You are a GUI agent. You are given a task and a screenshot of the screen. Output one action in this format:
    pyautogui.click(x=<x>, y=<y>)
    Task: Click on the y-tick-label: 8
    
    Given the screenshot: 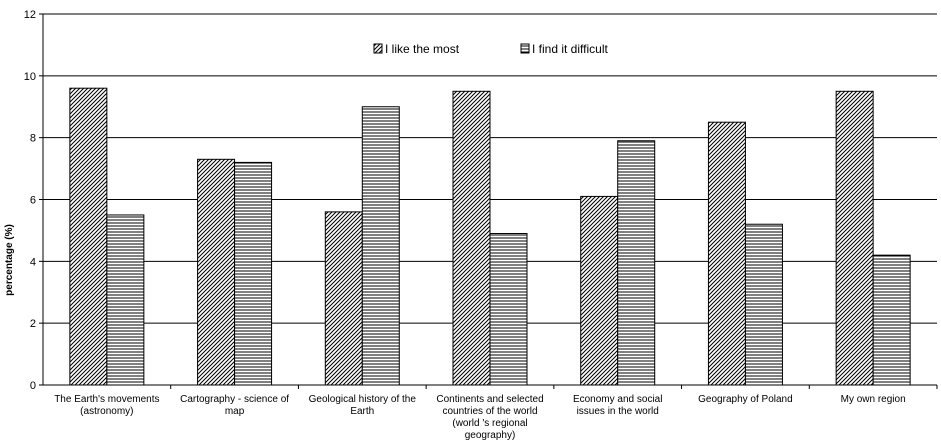 What is the action you would take?
    pyautogui.click(x=33, y=139)
    